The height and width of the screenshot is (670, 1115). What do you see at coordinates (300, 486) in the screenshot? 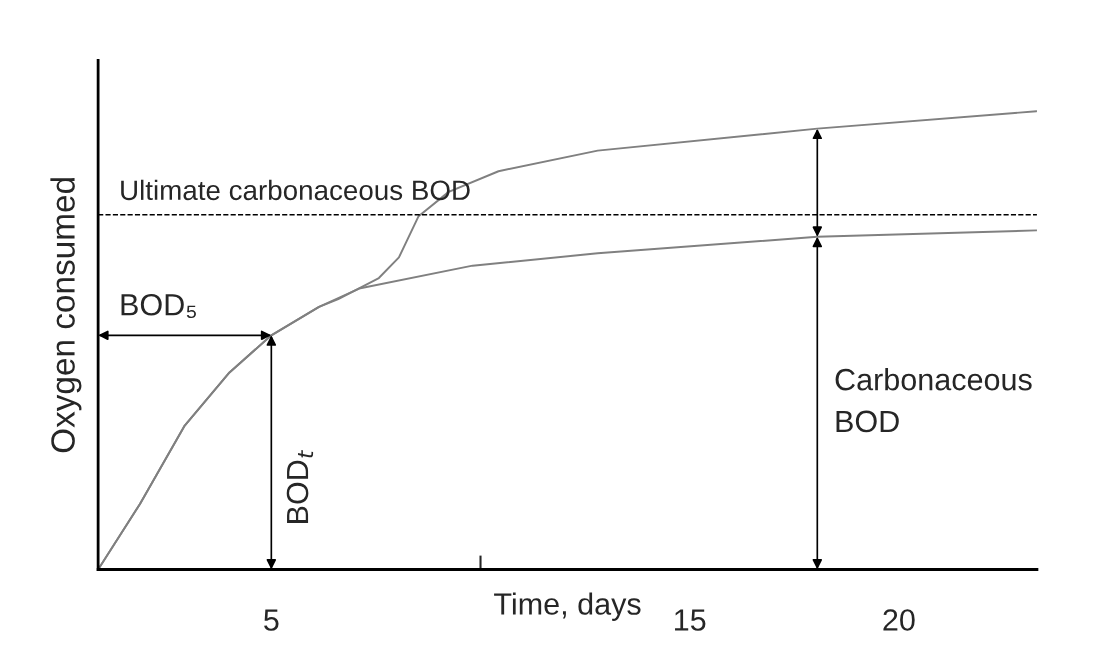
I see `annotation: BOD$_{t}$` at bounding box center [300, 486].